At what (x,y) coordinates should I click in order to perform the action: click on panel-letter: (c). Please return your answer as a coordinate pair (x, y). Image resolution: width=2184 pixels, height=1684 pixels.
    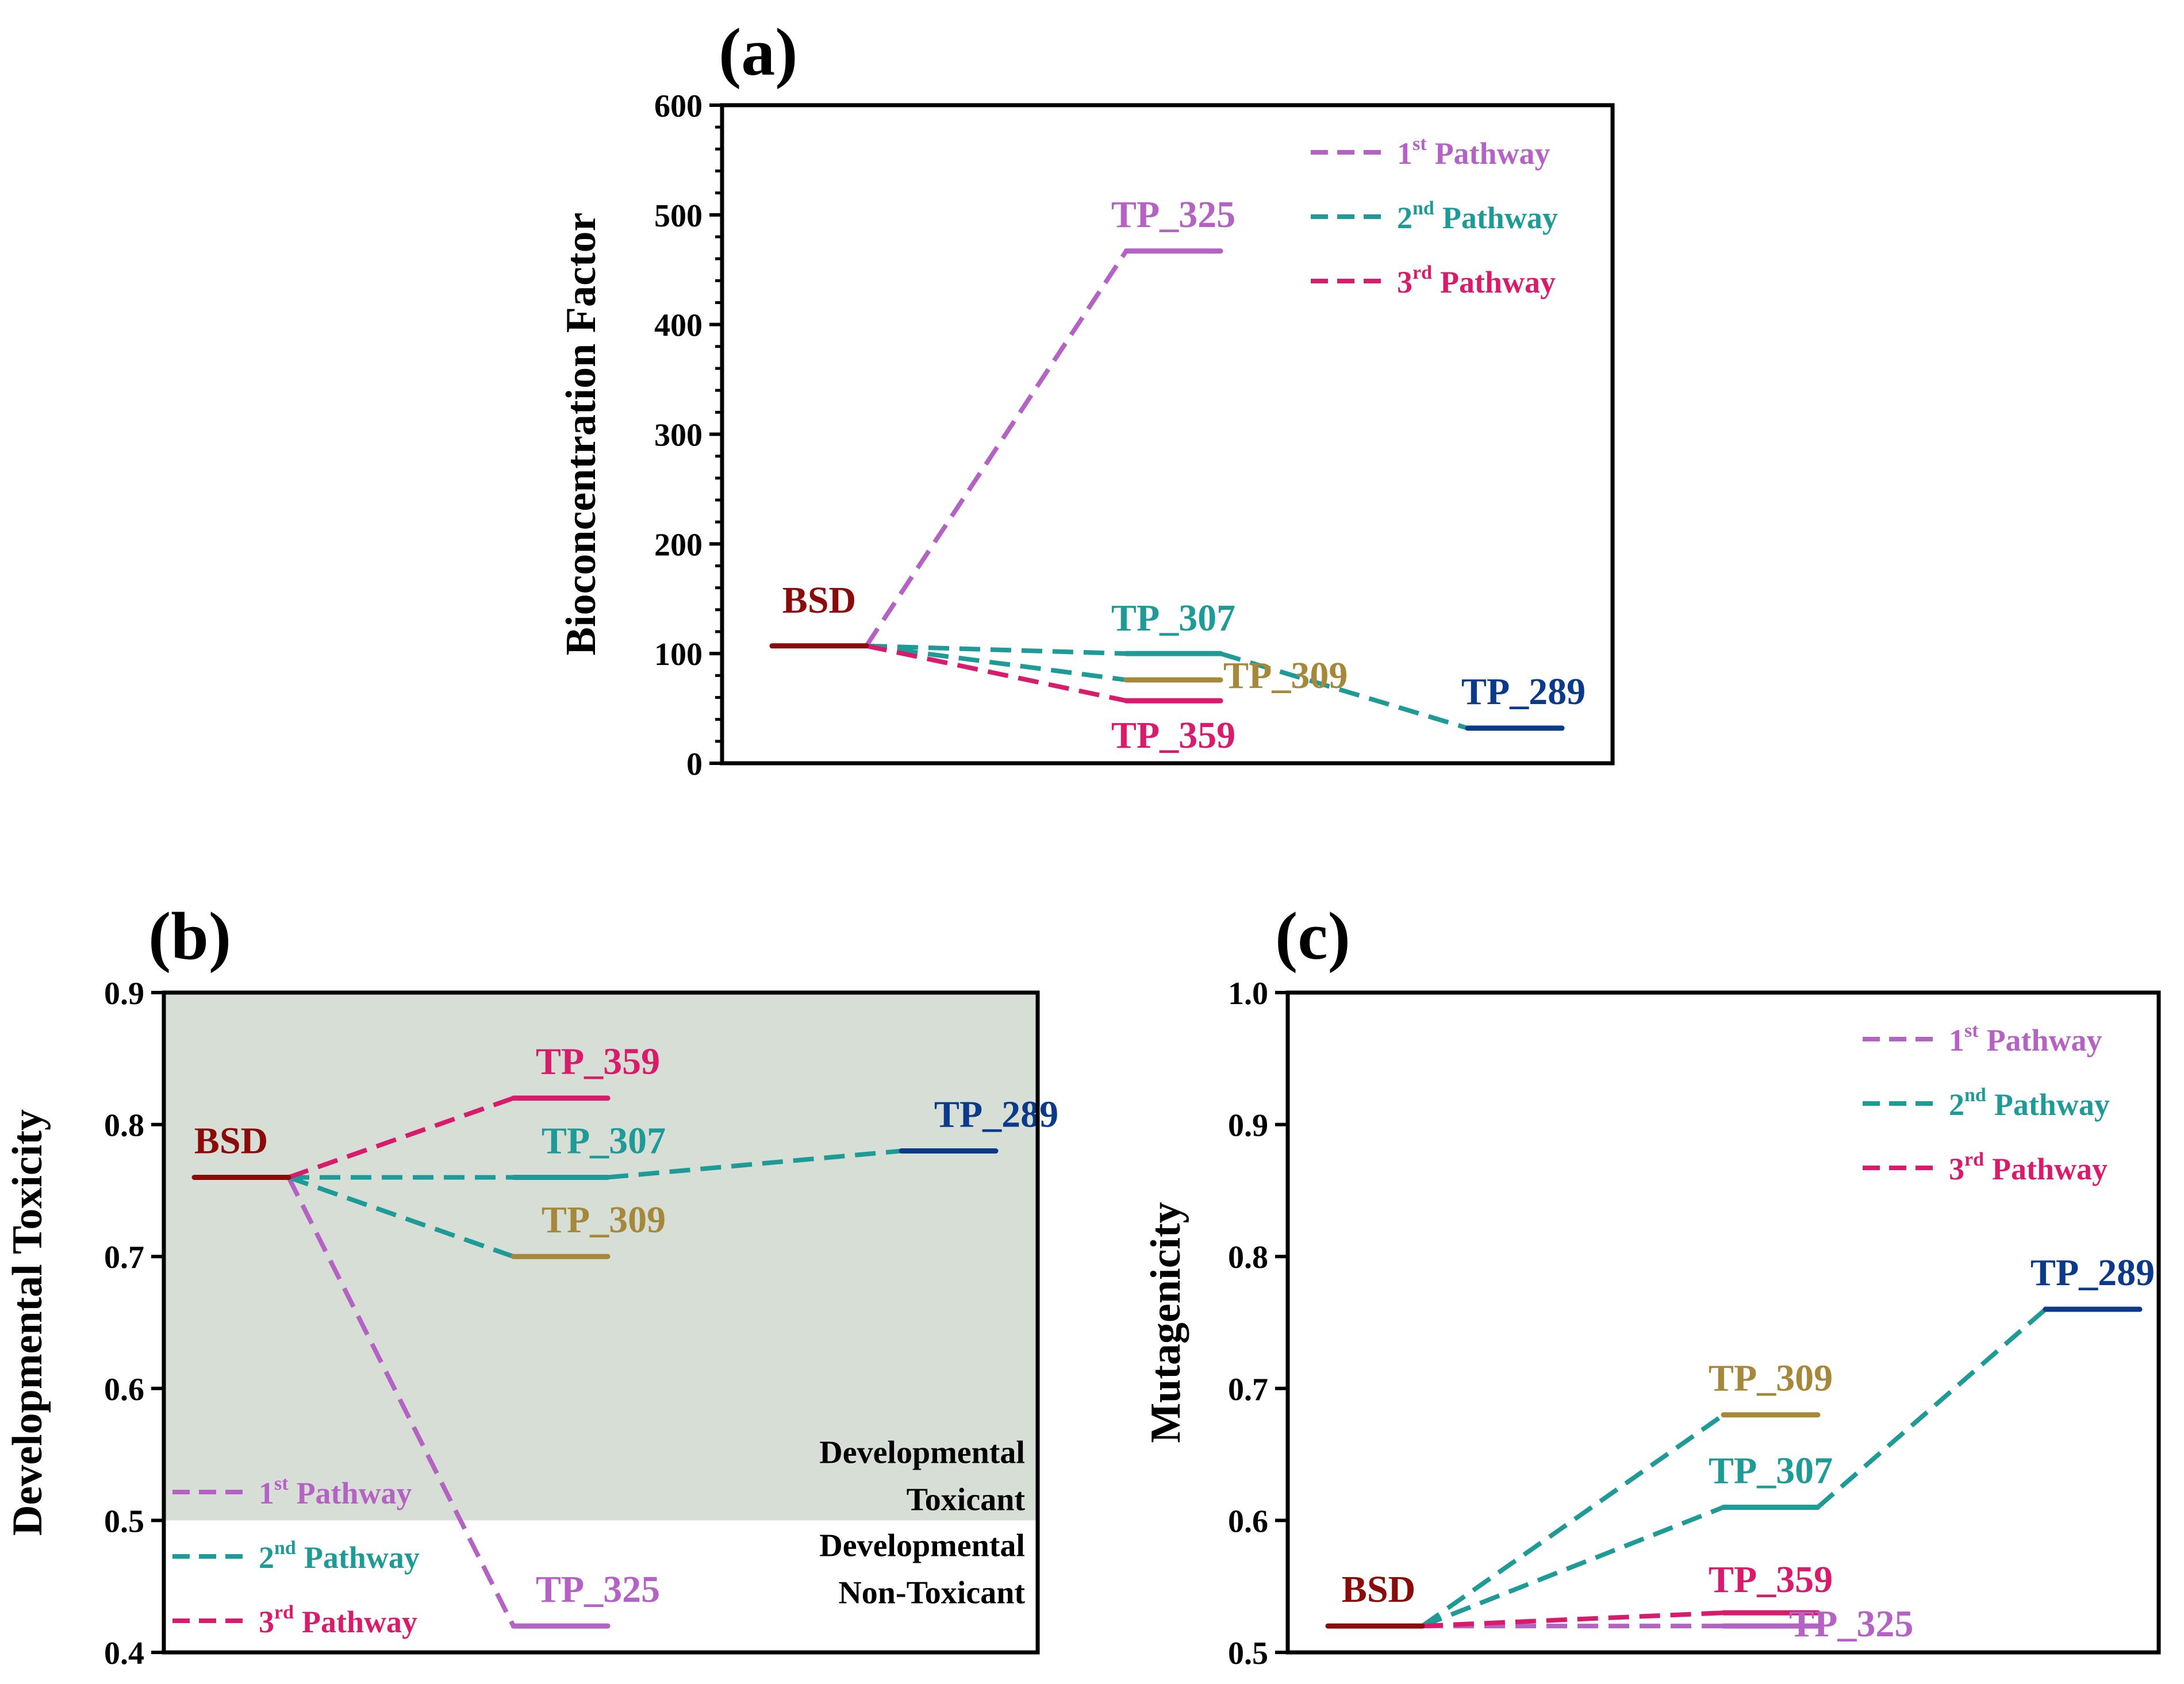
    Looking at the image, I should click on (1313, 936).